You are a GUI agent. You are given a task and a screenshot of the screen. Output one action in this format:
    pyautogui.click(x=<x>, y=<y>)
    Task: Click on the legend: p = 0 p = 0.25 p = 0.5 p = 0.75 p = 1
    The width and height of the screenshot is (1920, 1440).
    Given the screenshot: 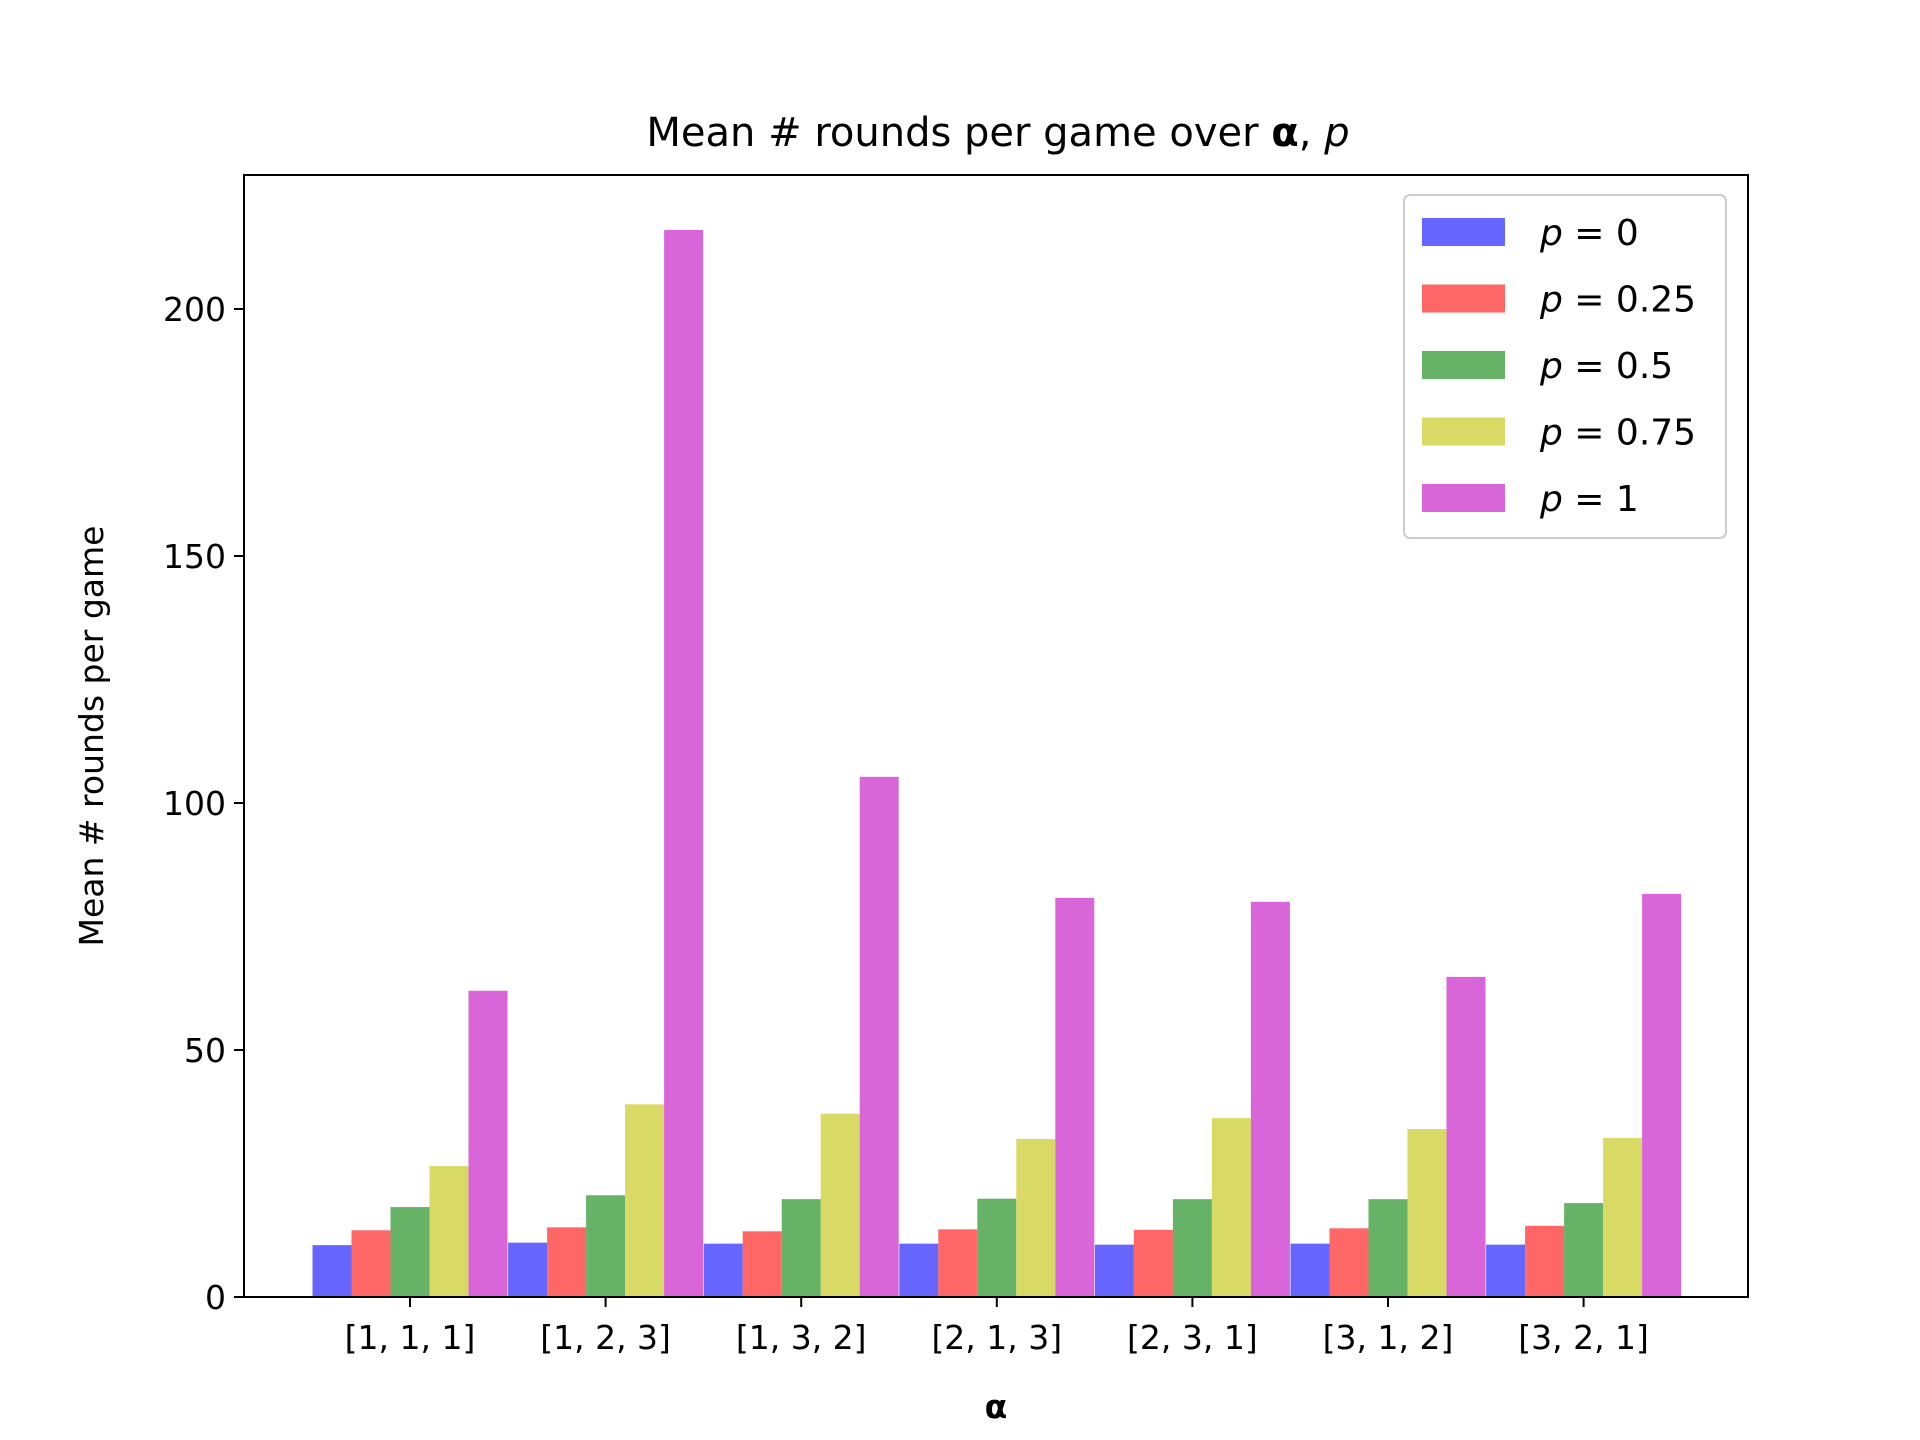 What is the action you would take?
    pyautogui.click(x=1565, y=366)
    